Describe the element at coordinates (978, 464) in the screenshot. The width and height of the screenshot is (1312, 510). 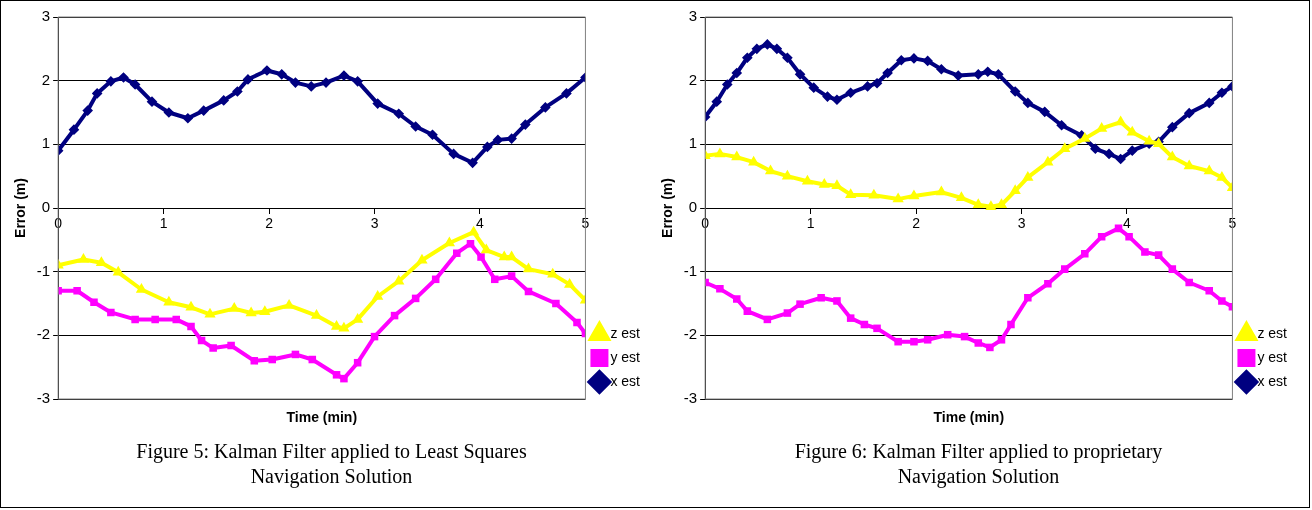
I see `caption: Figure 6: Kalman Filter applied to proprietary Navigation Solution` at that location.